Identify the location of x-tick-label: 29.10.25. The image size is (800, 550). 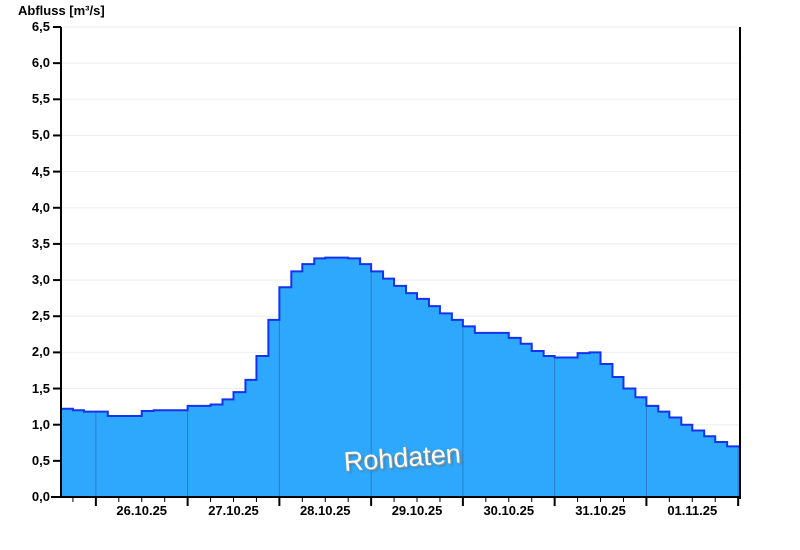
(417, 510).